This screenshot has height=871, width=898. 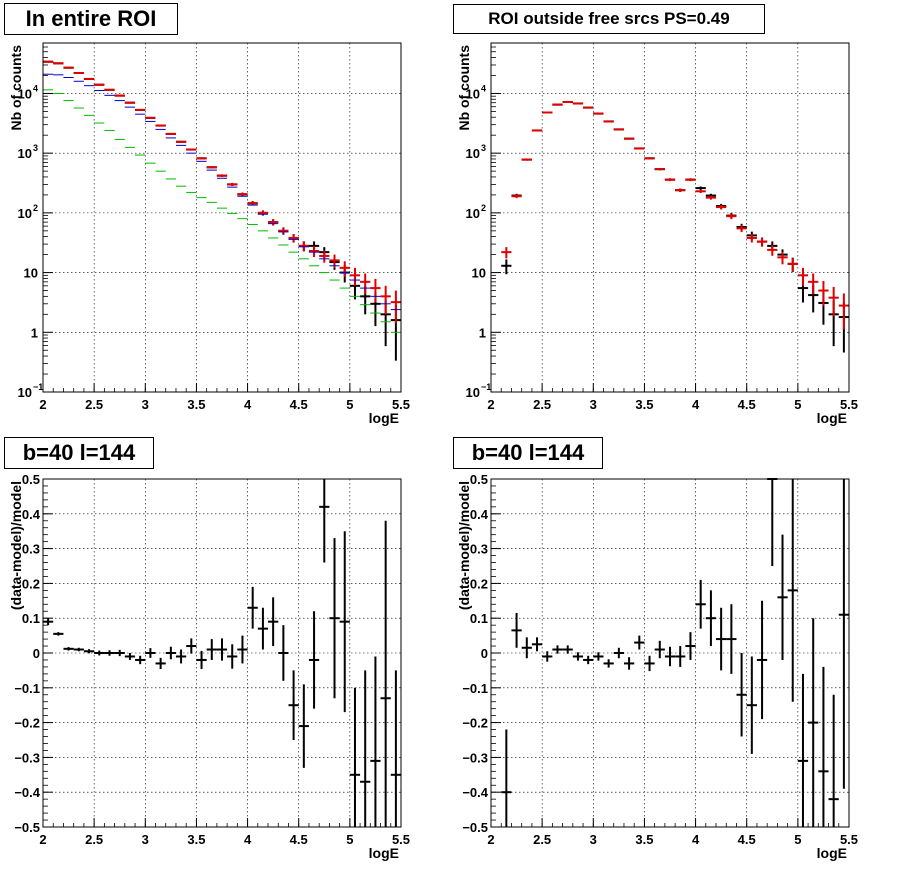 What do you see at coordinates (528, 453) in the screenshot?
I see `chart-title-residual-right: b=40 l=144` at bounding box center [528, 453].